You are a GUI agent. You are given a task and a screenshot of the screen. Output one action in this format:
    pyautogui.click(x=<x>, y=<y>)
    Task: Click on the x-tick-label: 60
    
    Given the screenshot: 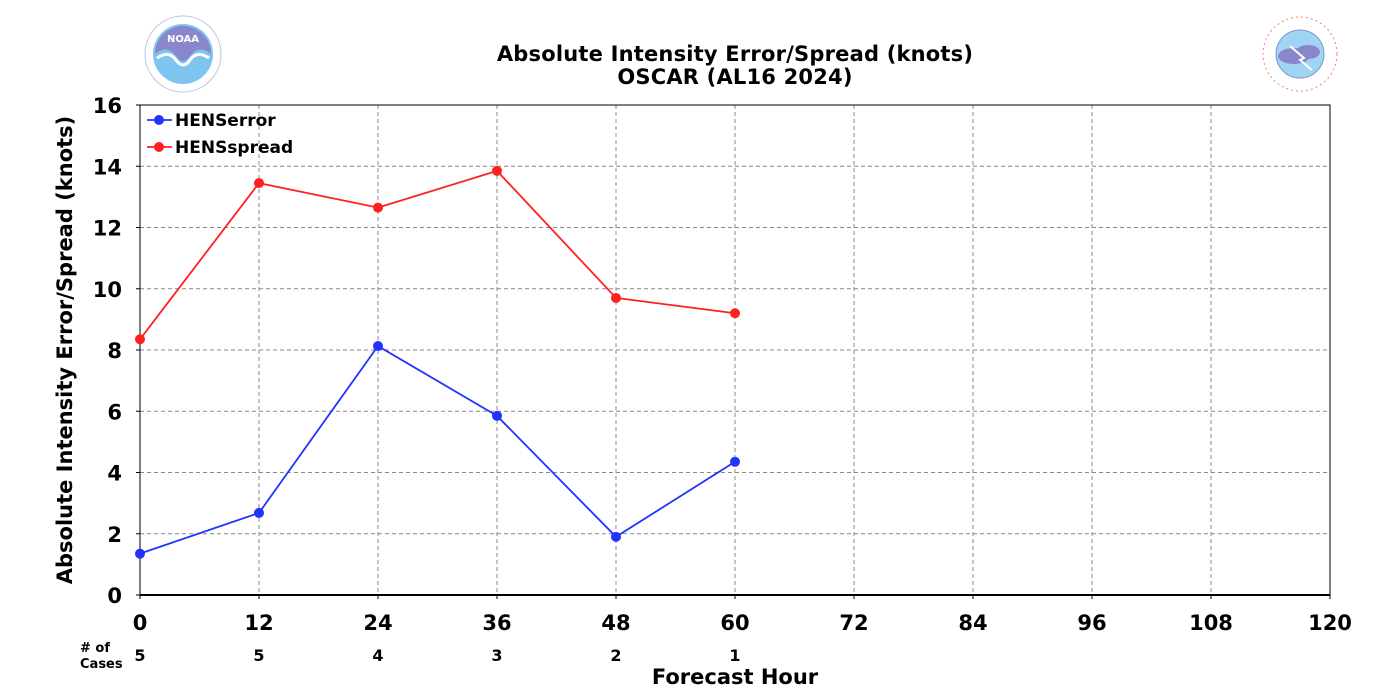 What is the action you would take?
    pyautogui.click(x=734, y=623)
    